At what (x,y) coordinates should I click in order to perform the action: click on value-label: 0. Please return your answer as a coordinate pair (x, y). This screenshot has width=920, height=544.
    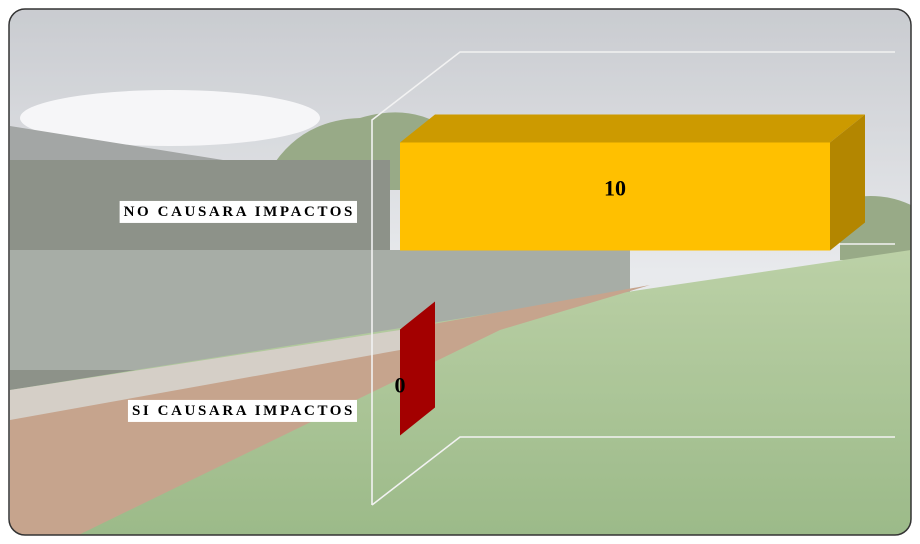
    Looking at the image, I should click on (400, 385).